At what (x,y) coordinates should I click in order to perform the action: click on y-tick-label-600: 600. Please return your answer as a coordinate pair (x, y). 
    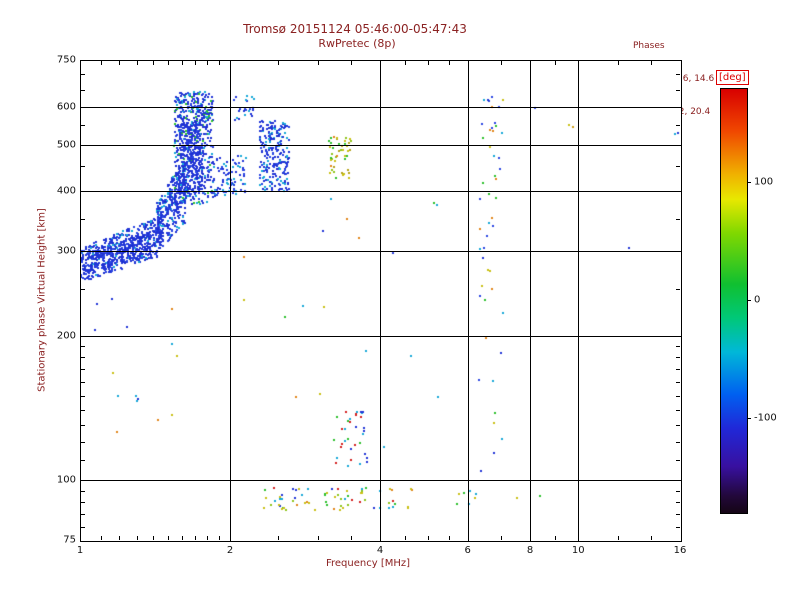
    Looking at the image, I should click on (66, 107).